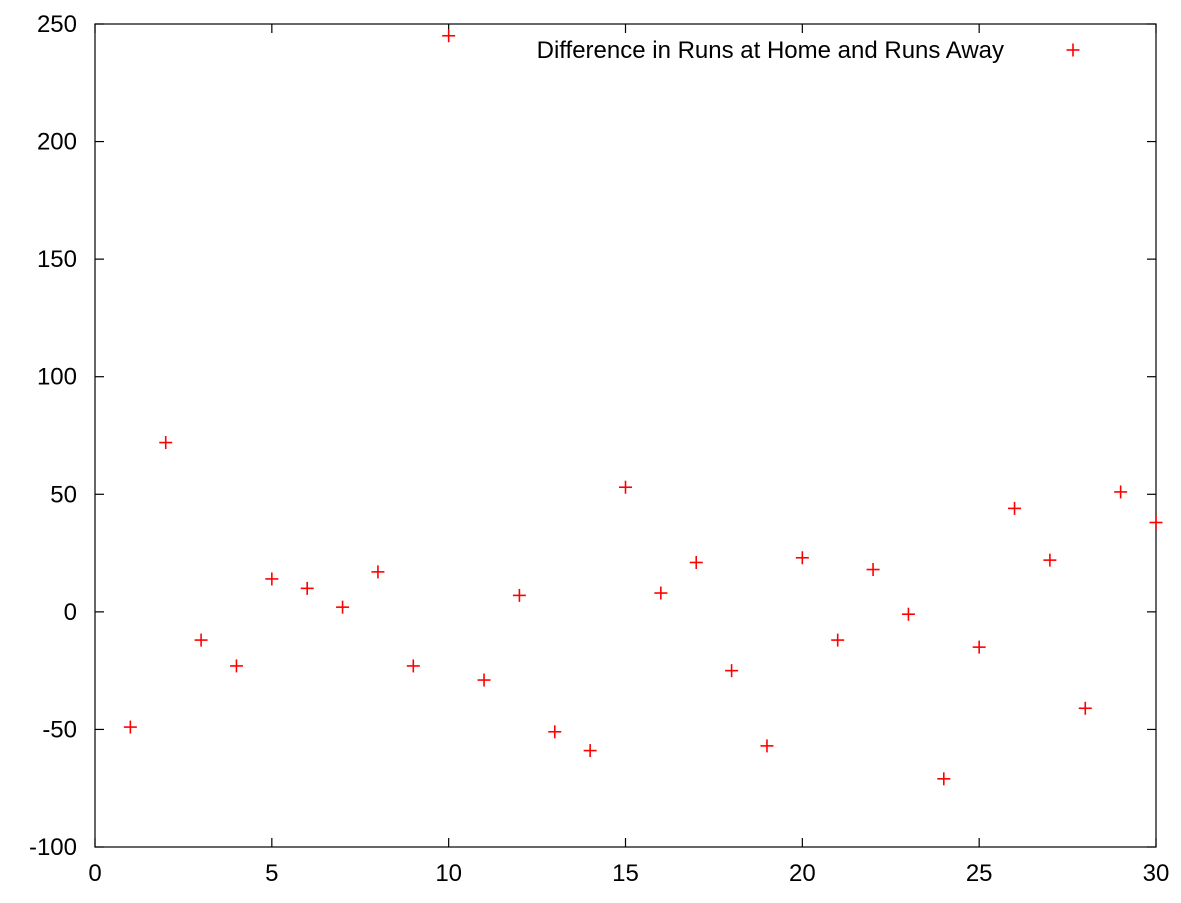  What do you see at coordinates (57, 24) in the screenshot?
I see `y-tick-label: 250` at bounding box center [57, 24].